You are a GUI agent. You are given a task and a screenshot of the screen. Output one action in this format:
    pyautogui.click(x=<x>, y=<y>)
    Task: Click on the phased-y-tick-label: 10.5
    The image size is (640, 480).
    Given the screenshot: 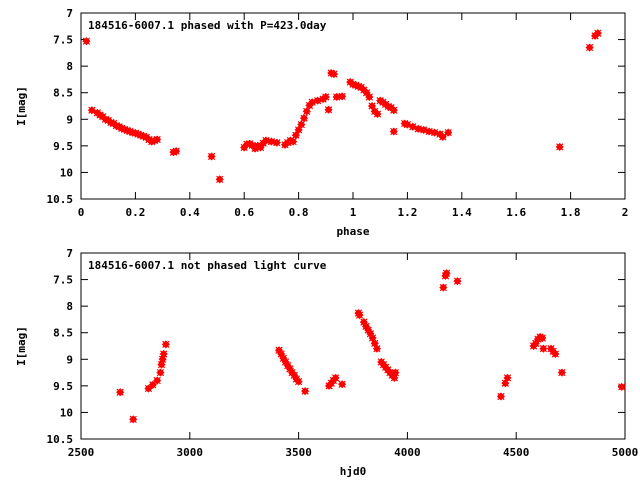 What is the action you would take?
    pyautogui.click(x=60, y=199)
    